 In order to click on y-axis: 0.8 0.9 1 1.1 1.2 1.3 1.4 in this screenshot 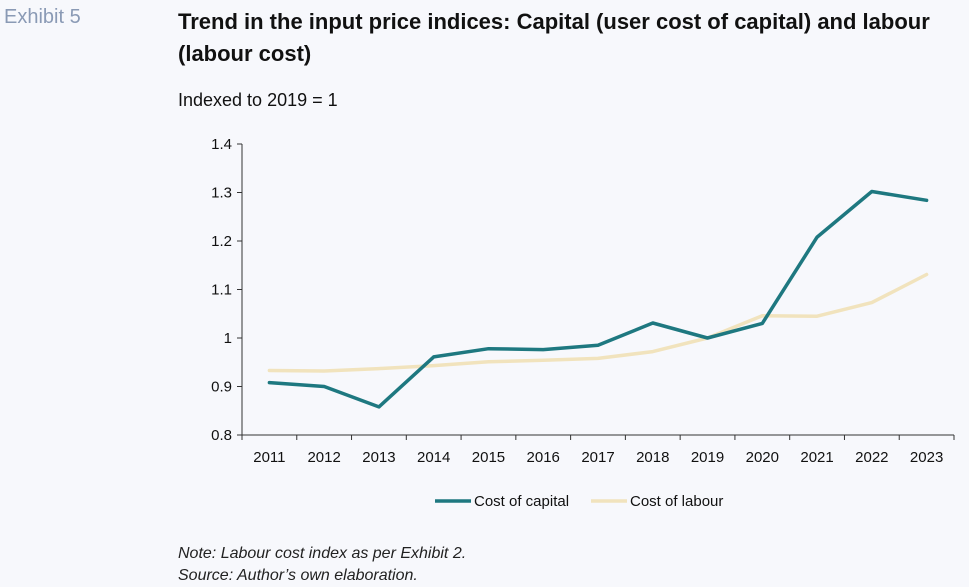, I will do `click(227, 290)`.